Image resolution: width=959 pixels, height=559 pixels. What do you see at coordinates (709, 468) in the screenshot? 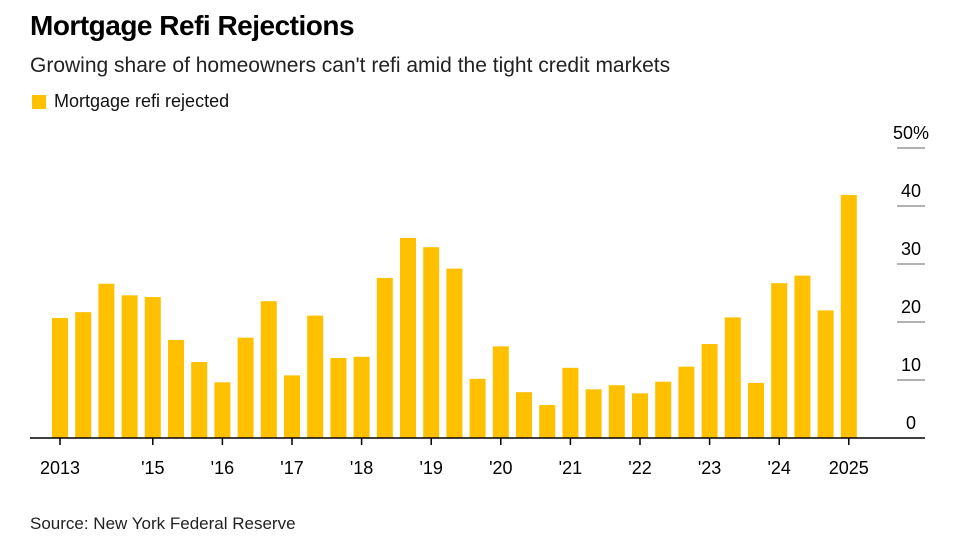
I see `x-tick-label: '23` at bounding box center [709, 468].